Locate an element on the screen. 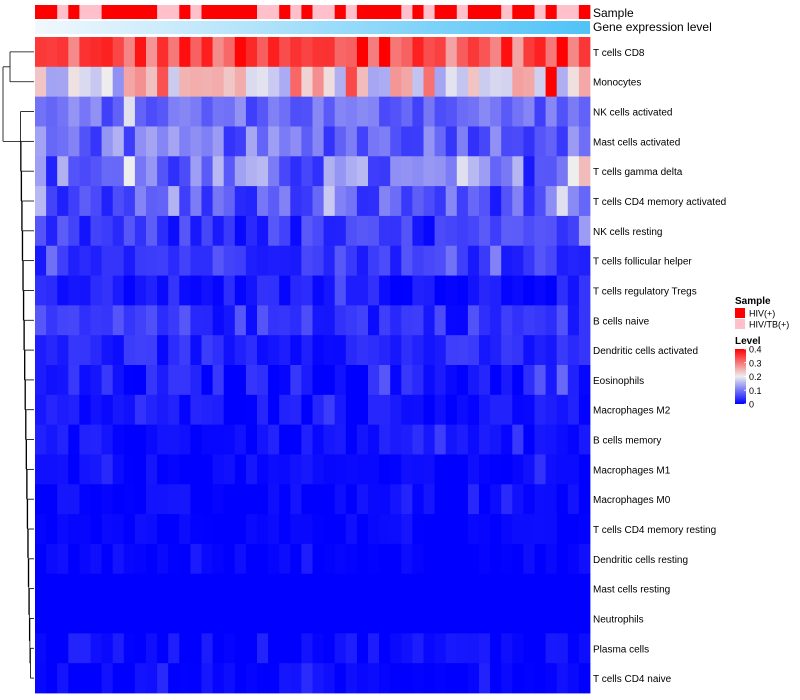  sample-cell is located at coordinates (318, 12).